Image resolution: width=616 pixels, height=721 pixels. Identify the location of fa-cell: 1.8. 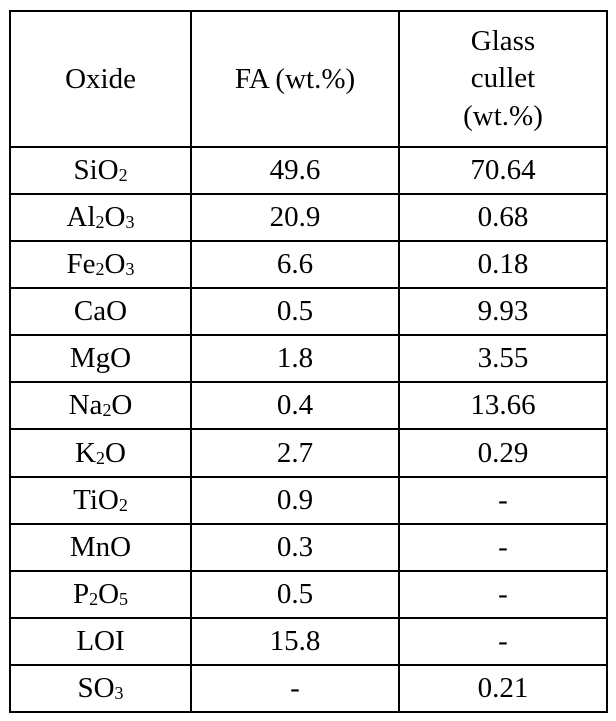
(295, 359).